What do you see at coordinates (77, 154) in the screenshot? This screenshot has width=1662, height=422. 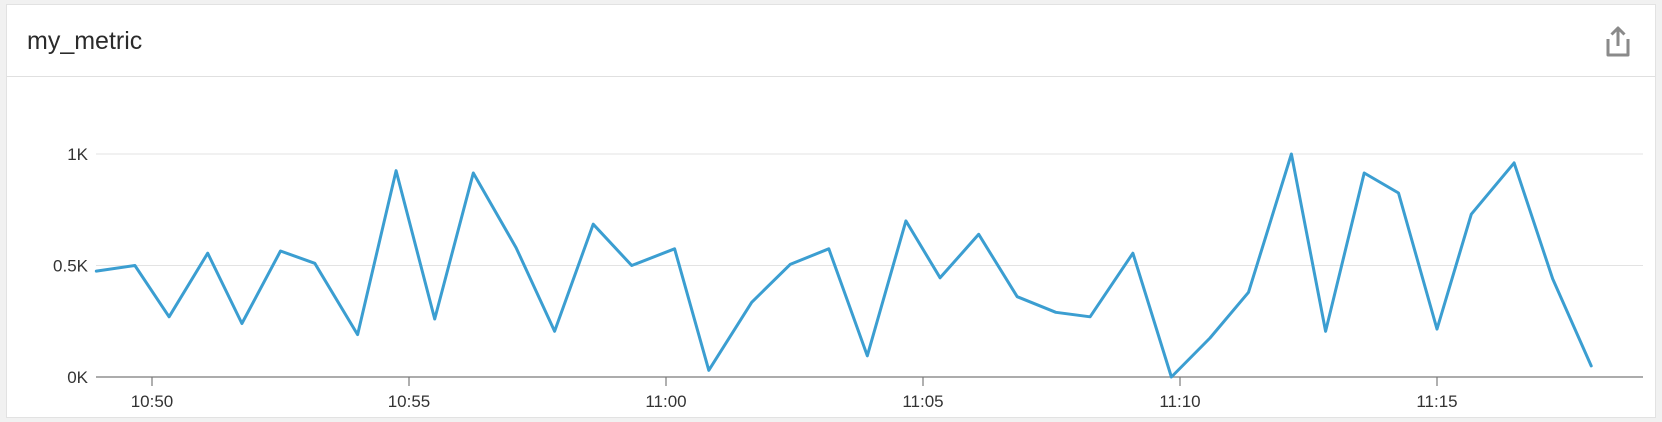 I see `y-tick-label: 1K` at bounding box center [77, 154].